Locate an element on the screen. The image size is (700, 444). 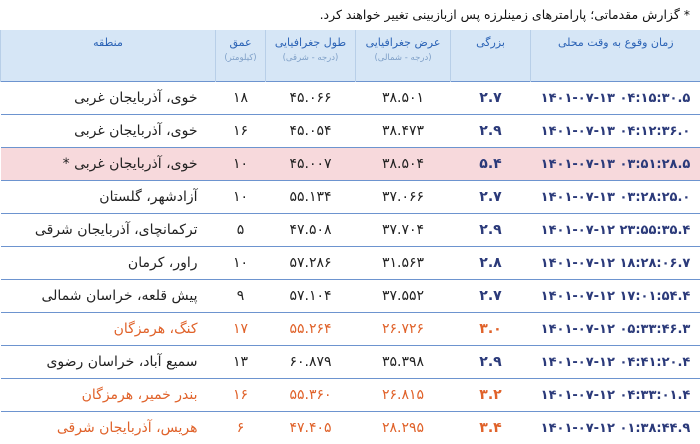
cell-mag: ۳.۲ is located at coordinates (491, 395).